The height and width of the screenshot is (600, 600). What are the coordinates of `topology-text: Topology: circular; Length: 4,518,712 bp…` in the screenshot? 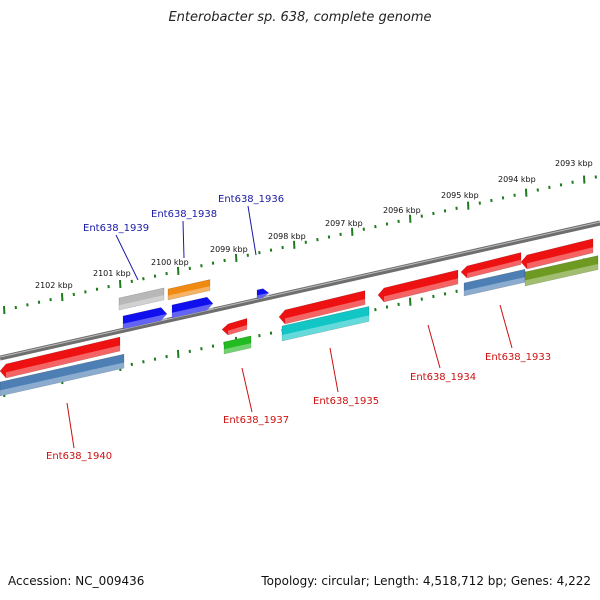 It's located at (426, 581).